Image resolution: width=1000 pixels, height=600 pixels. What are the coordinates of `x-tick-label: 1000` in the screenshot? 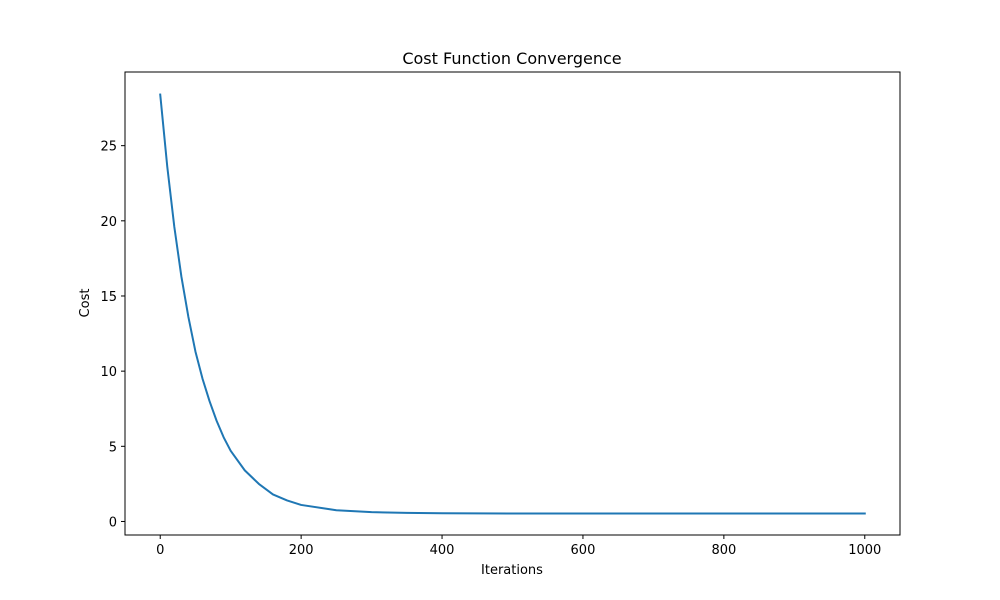 It's located at (864, 550).